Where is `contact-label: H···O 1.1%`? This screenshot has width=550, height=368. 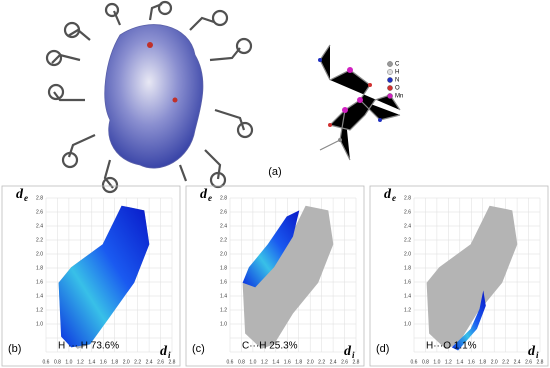
contact-label: H···O 1.1% is located at coordinates (451, 346).